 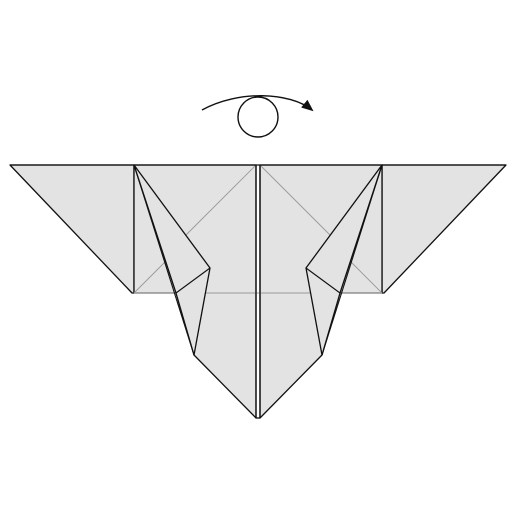 I want to click on turn-over-symbol, so click(x=257, y=116).